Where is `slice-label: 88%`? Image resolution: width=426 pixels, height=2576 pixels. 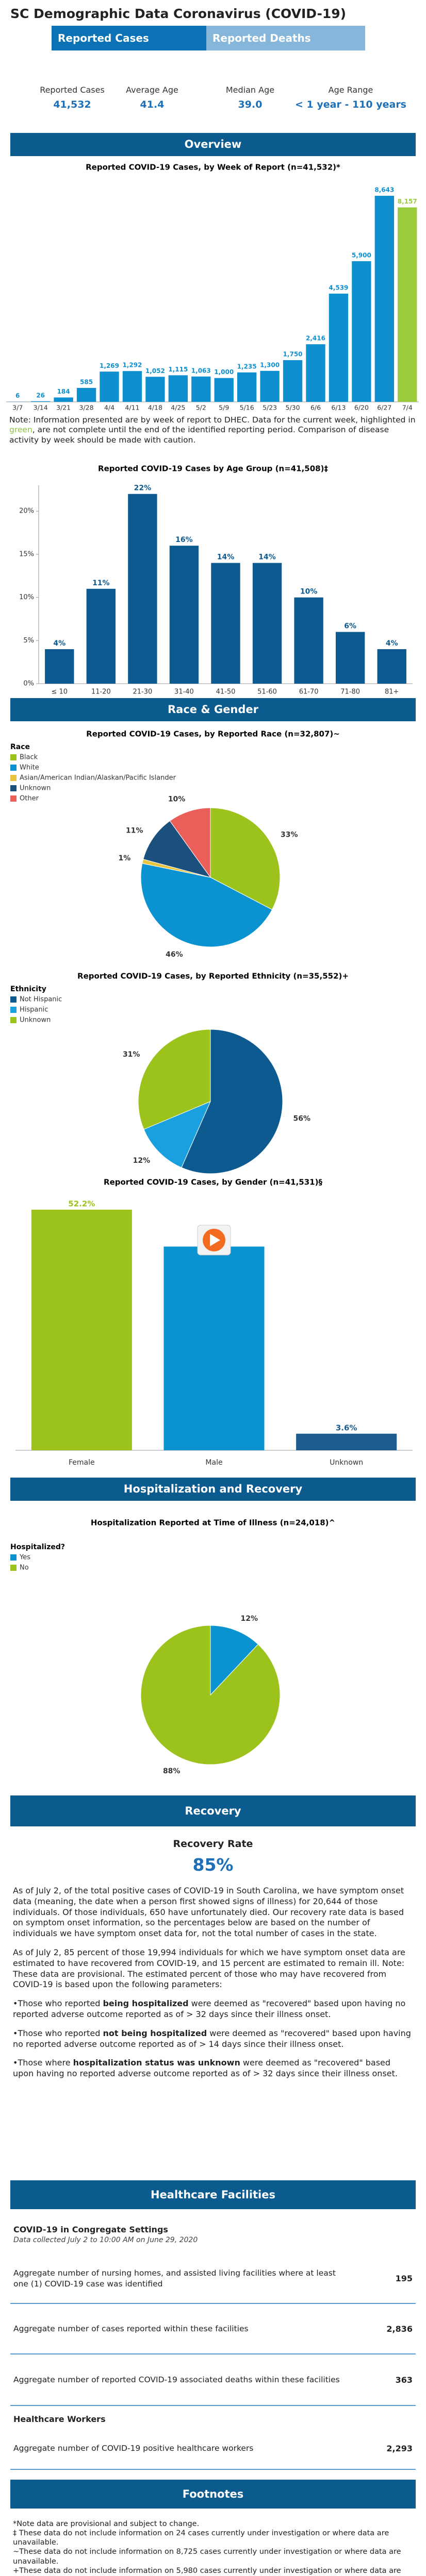
slice-label: 88% is located at coordinates (172, 1771).